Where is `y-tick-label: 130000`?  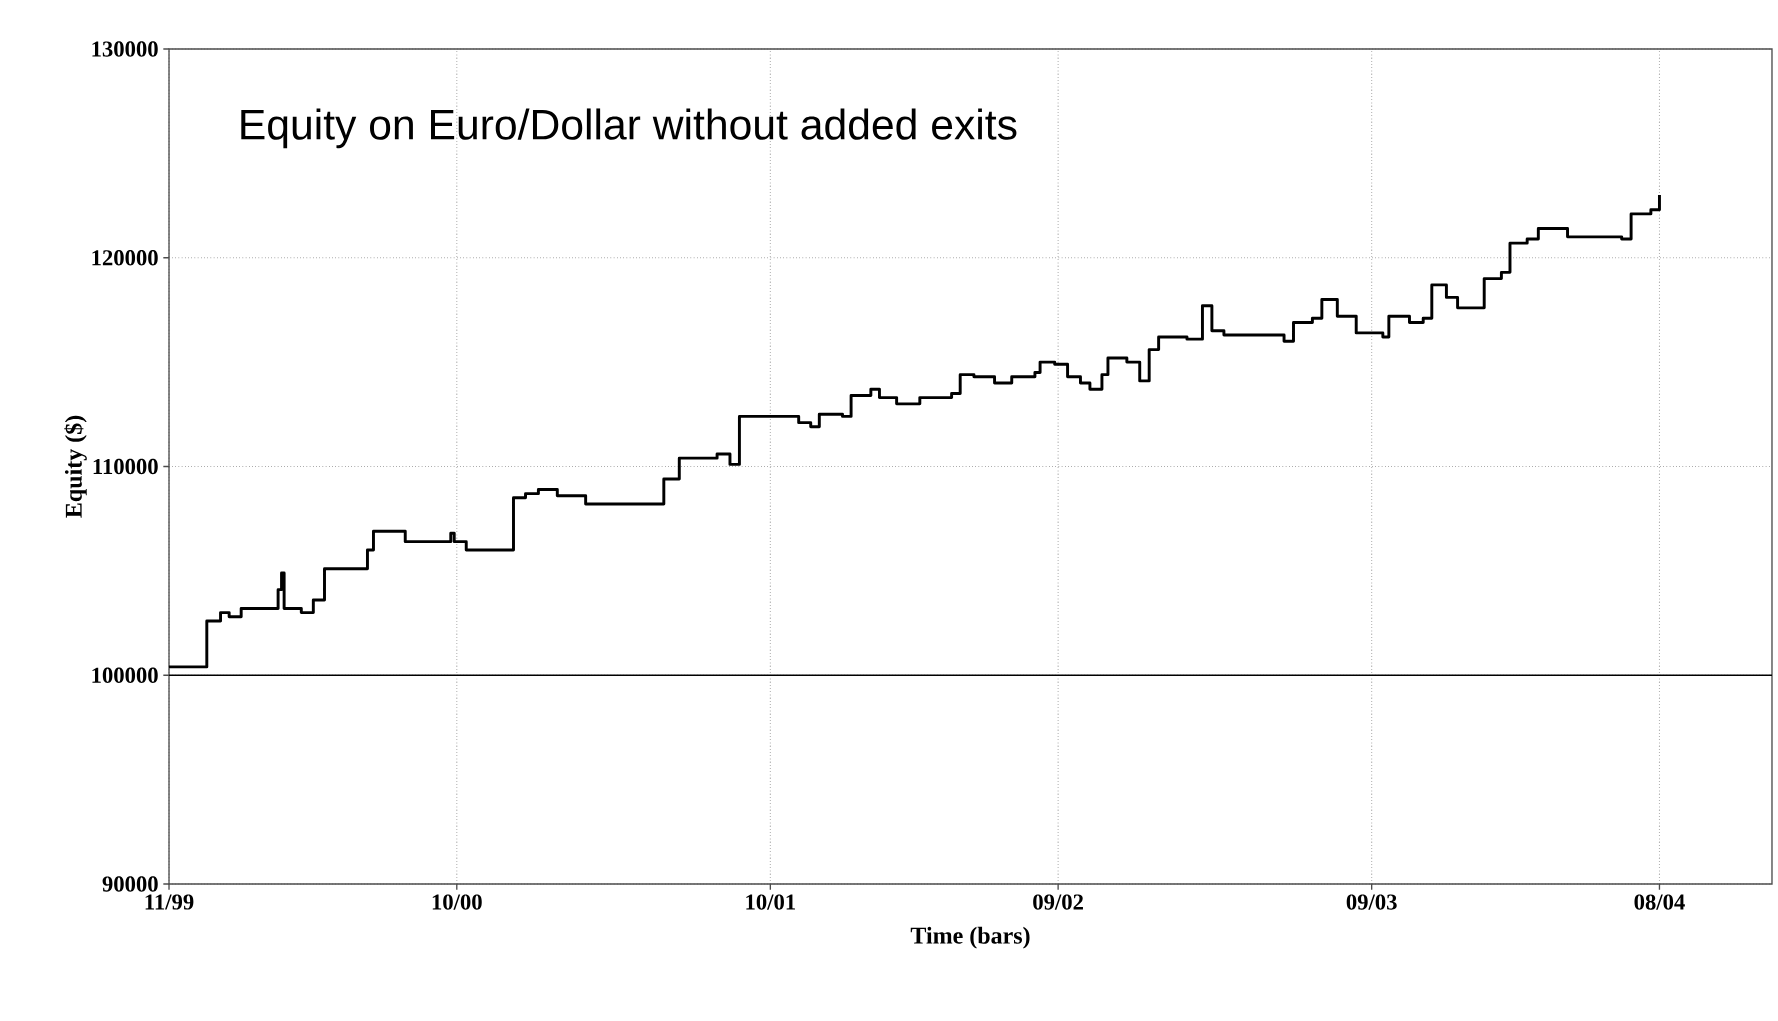 y-tick-label: 130000 is located at coordinates (125, 49).